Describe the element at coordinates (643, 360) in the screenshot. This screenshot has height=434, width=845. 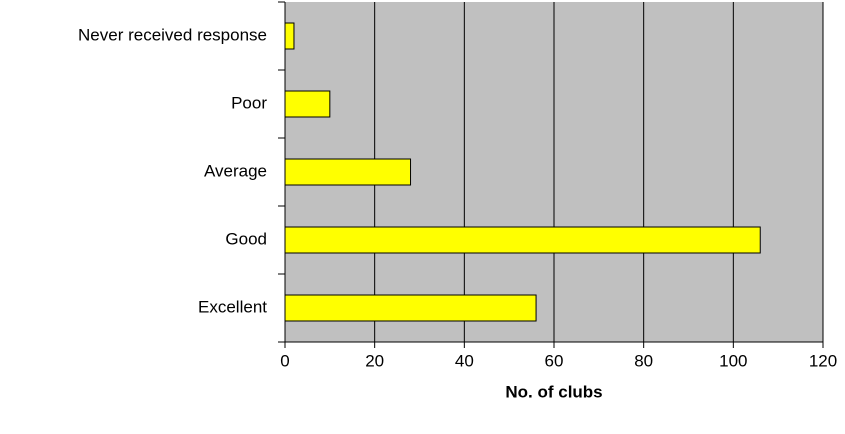
I see `x-tick-label: 80` at that location.